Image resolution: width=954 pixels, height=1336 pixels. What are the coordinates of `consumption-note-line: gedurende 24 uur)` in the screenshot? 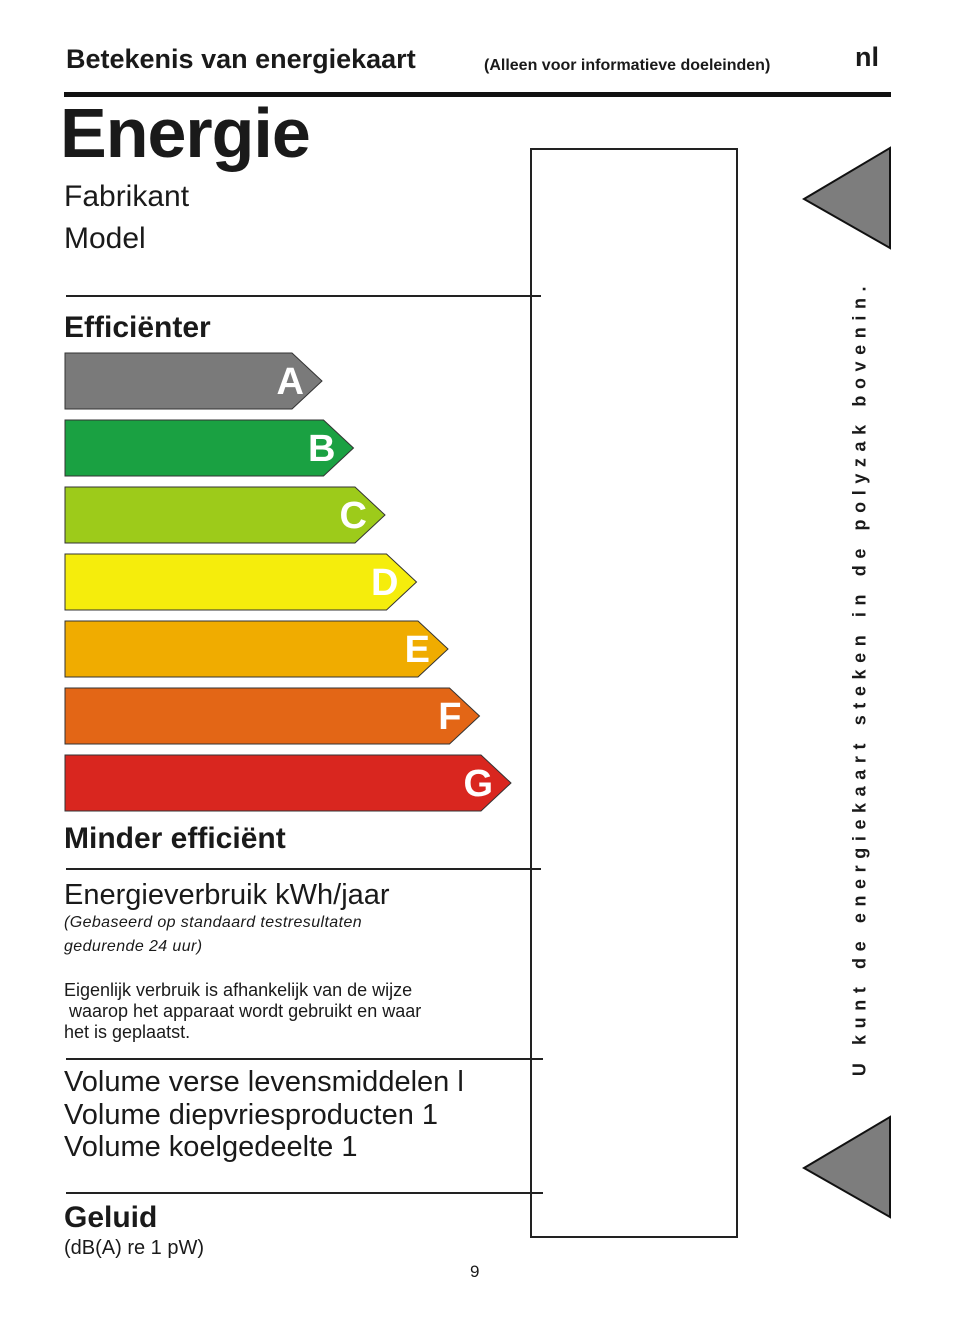 It's located at (133, 946).